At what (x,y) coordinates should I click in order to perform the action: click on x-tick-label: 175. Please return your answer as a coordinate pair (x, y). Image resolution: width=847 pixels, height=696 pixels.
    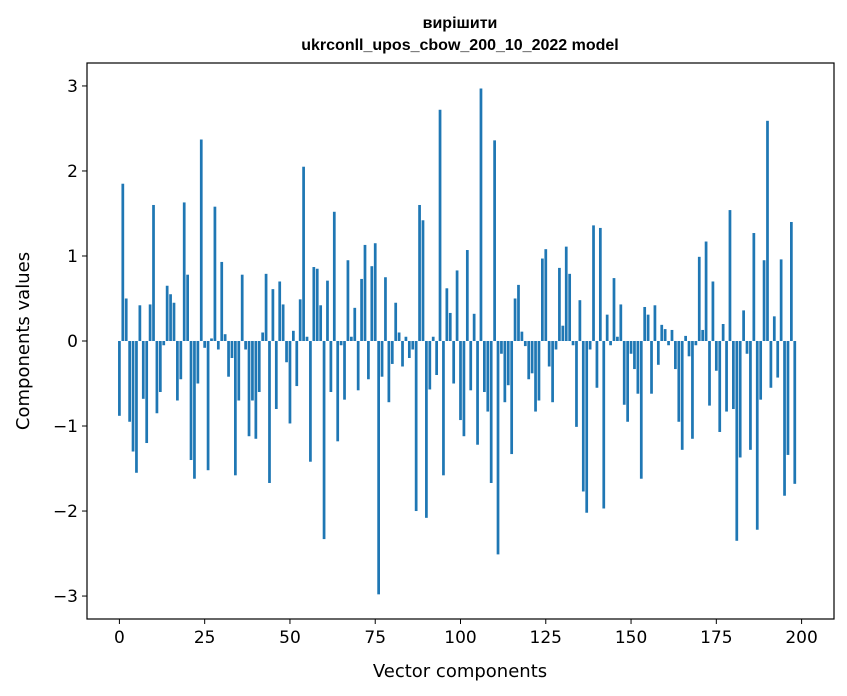
    Looking at the image, I should click on (716, 638).